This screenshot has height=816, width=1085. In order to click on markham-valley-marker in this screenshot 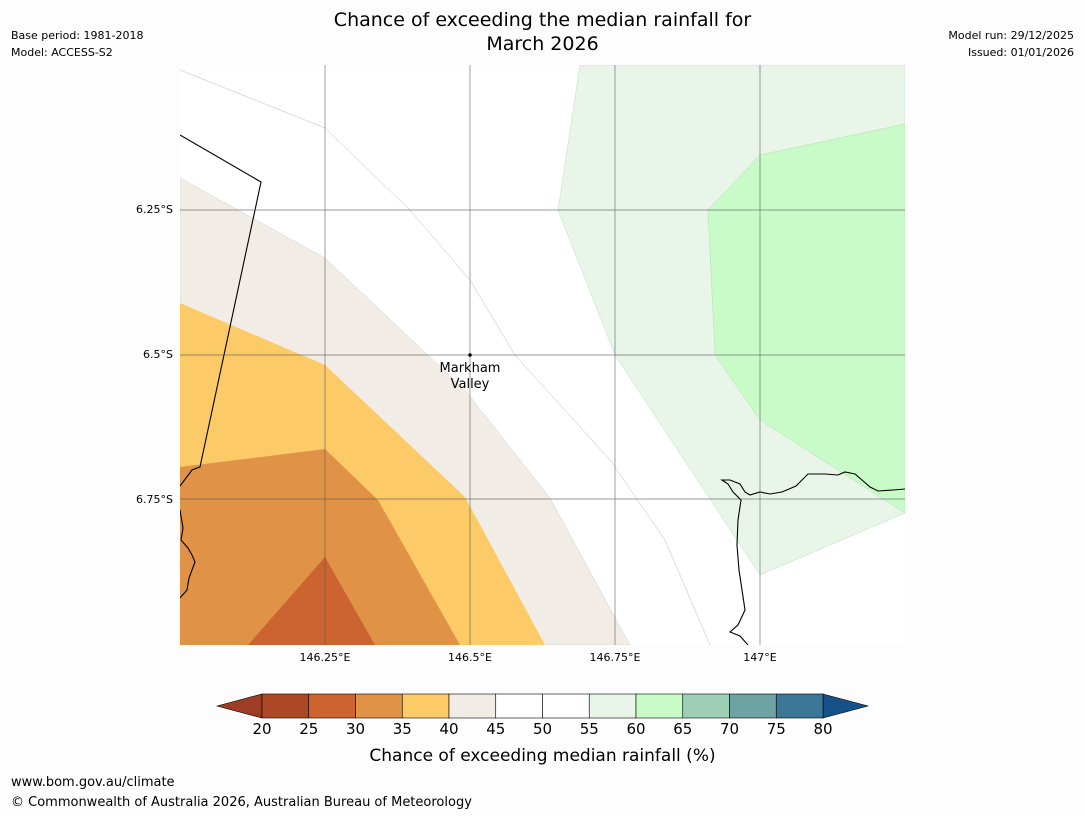, I will do `click(470, 355)`.